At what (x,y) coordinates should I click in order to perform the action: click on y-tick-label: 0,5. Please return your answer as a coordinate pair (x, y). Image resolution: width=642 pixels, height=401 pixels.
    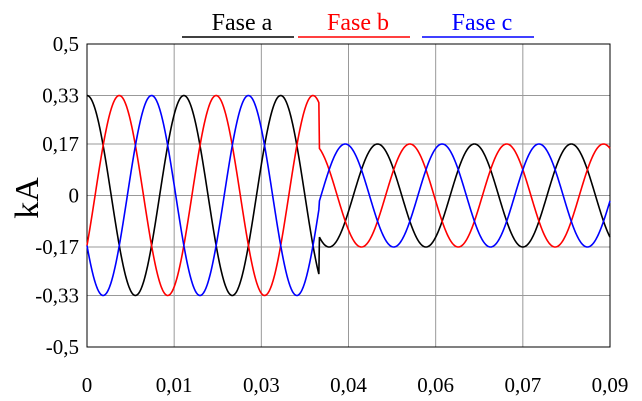
    Looking at the image, I should click on (66, 44).